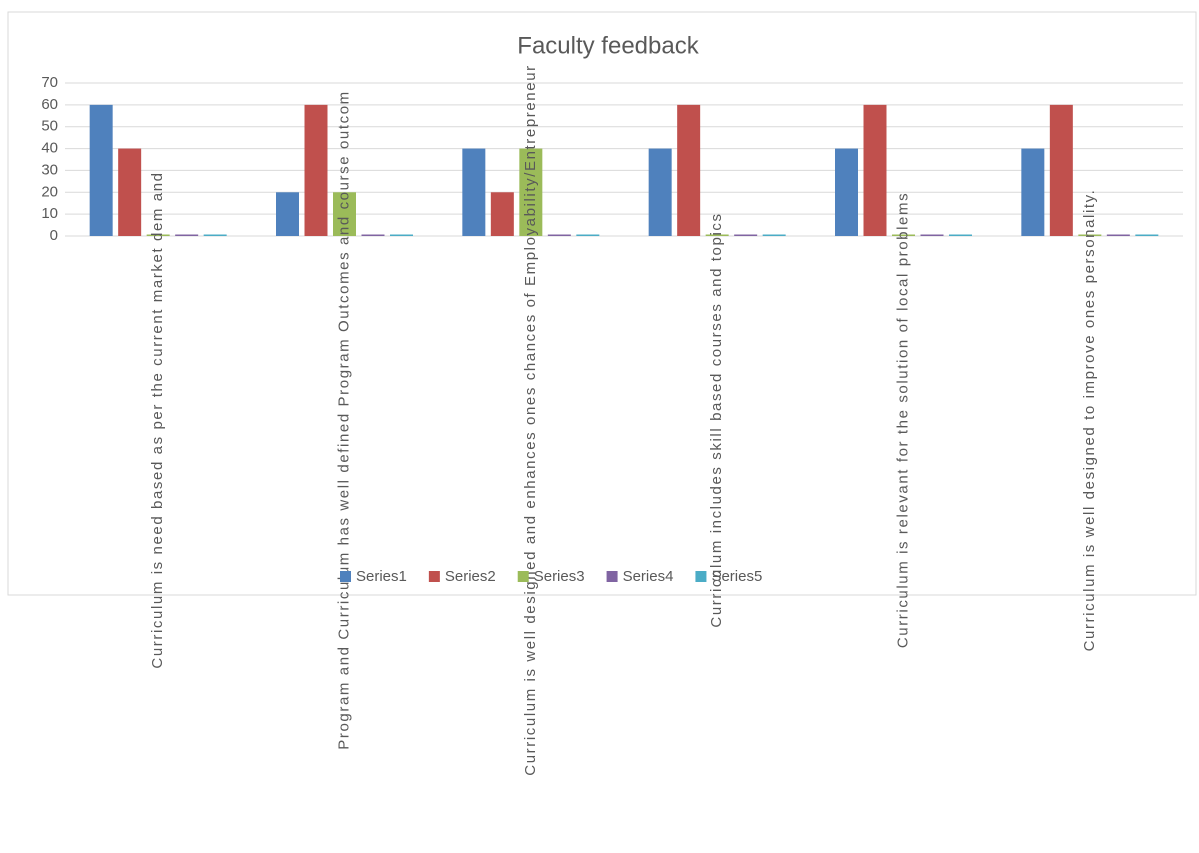 The width and height of the screenshot is (1199, 853). Describe the element at coordinates (54, 235) in the screenshot. I see `y-tick-label: 0` at that location.